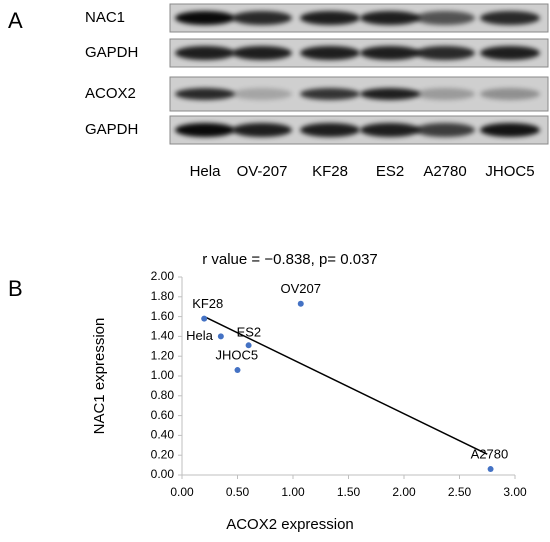 This screenshot has height=542, width=550. What do you see at coordinates (15, 20) in the screenshot?
I see `panel-label: A` at bounding box center [15, 20].